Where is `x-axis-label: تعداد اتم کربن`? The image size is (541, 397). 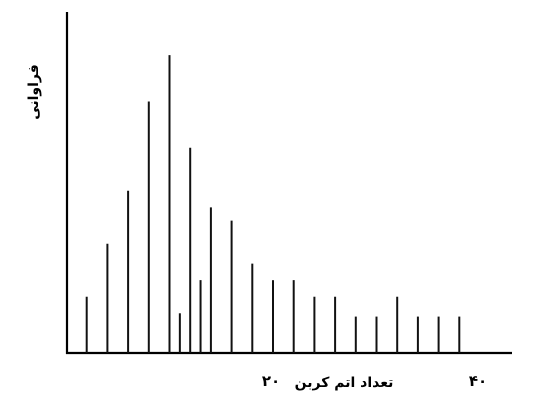
x-axis-label: تعداد اتم کربن is located at coordinates (344, 383).